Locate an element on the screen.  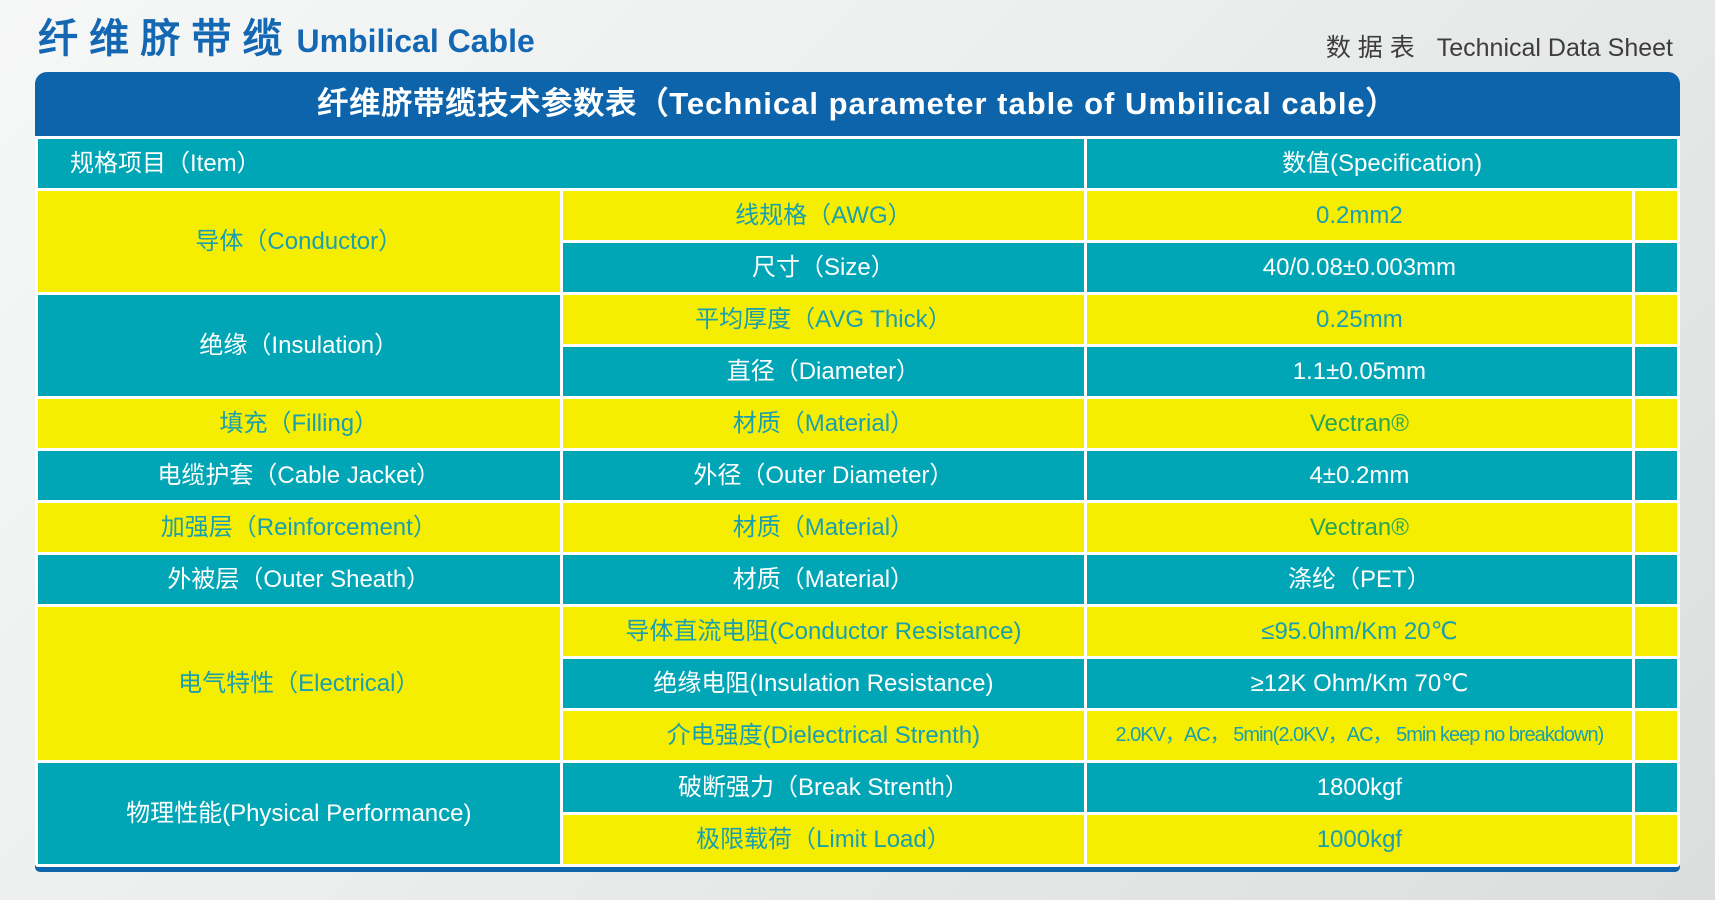
value-cell: ≥12K Ohm/Km 70℃ is located at coordinates (1359, 683).